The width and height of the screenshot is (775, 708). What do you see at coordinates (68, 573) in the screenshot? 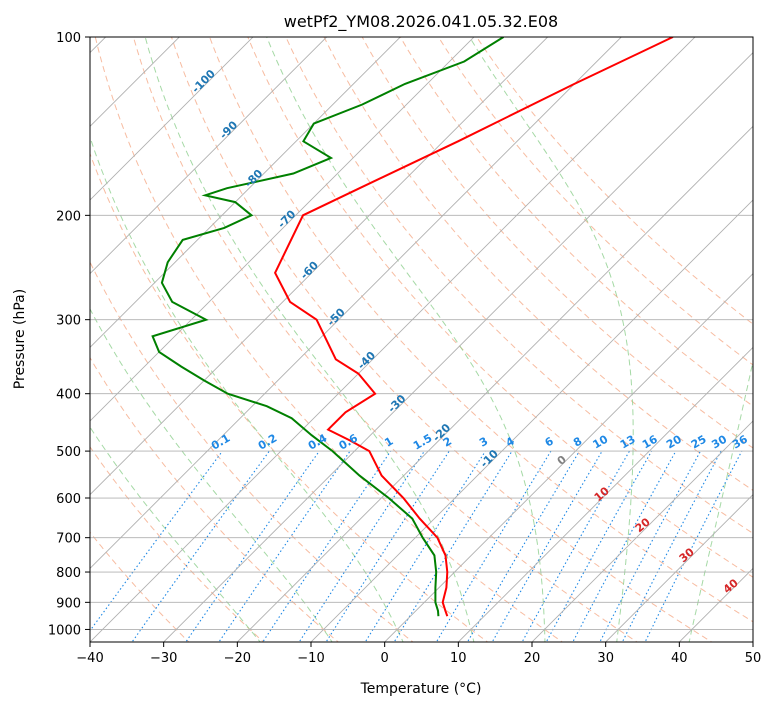
I see `y-tick-label: 800` at bounding box center [68, 573].